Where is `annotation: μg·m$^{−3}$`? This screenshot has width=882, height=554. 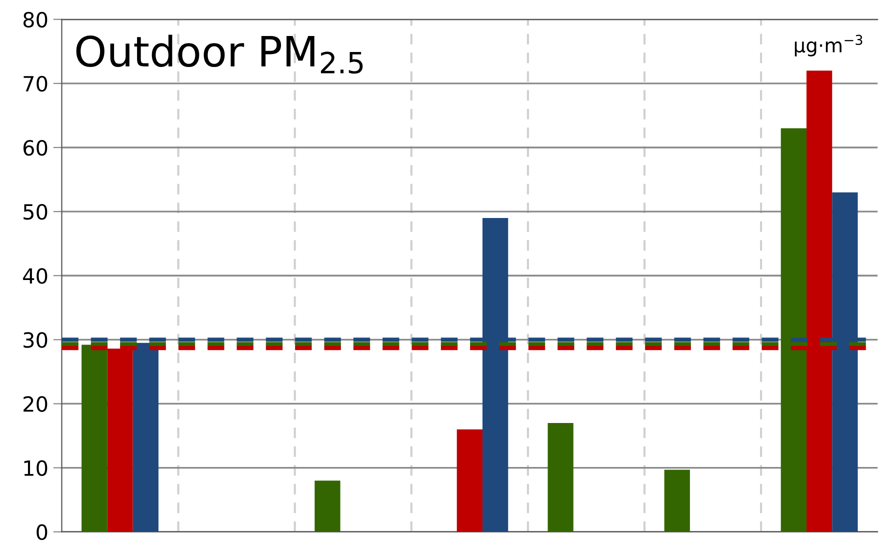
annotation: μg·m$^{−3}$ is located at coordinates (828, 45).